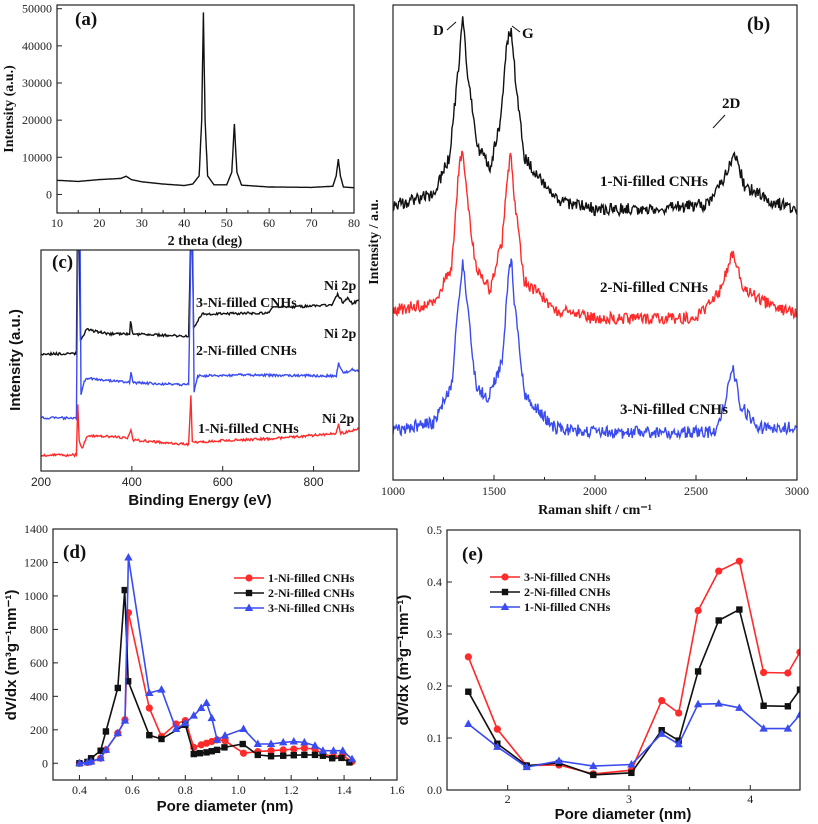 The image size is (818, 824). I want to click on d-band-label: D, so click(438, 31).